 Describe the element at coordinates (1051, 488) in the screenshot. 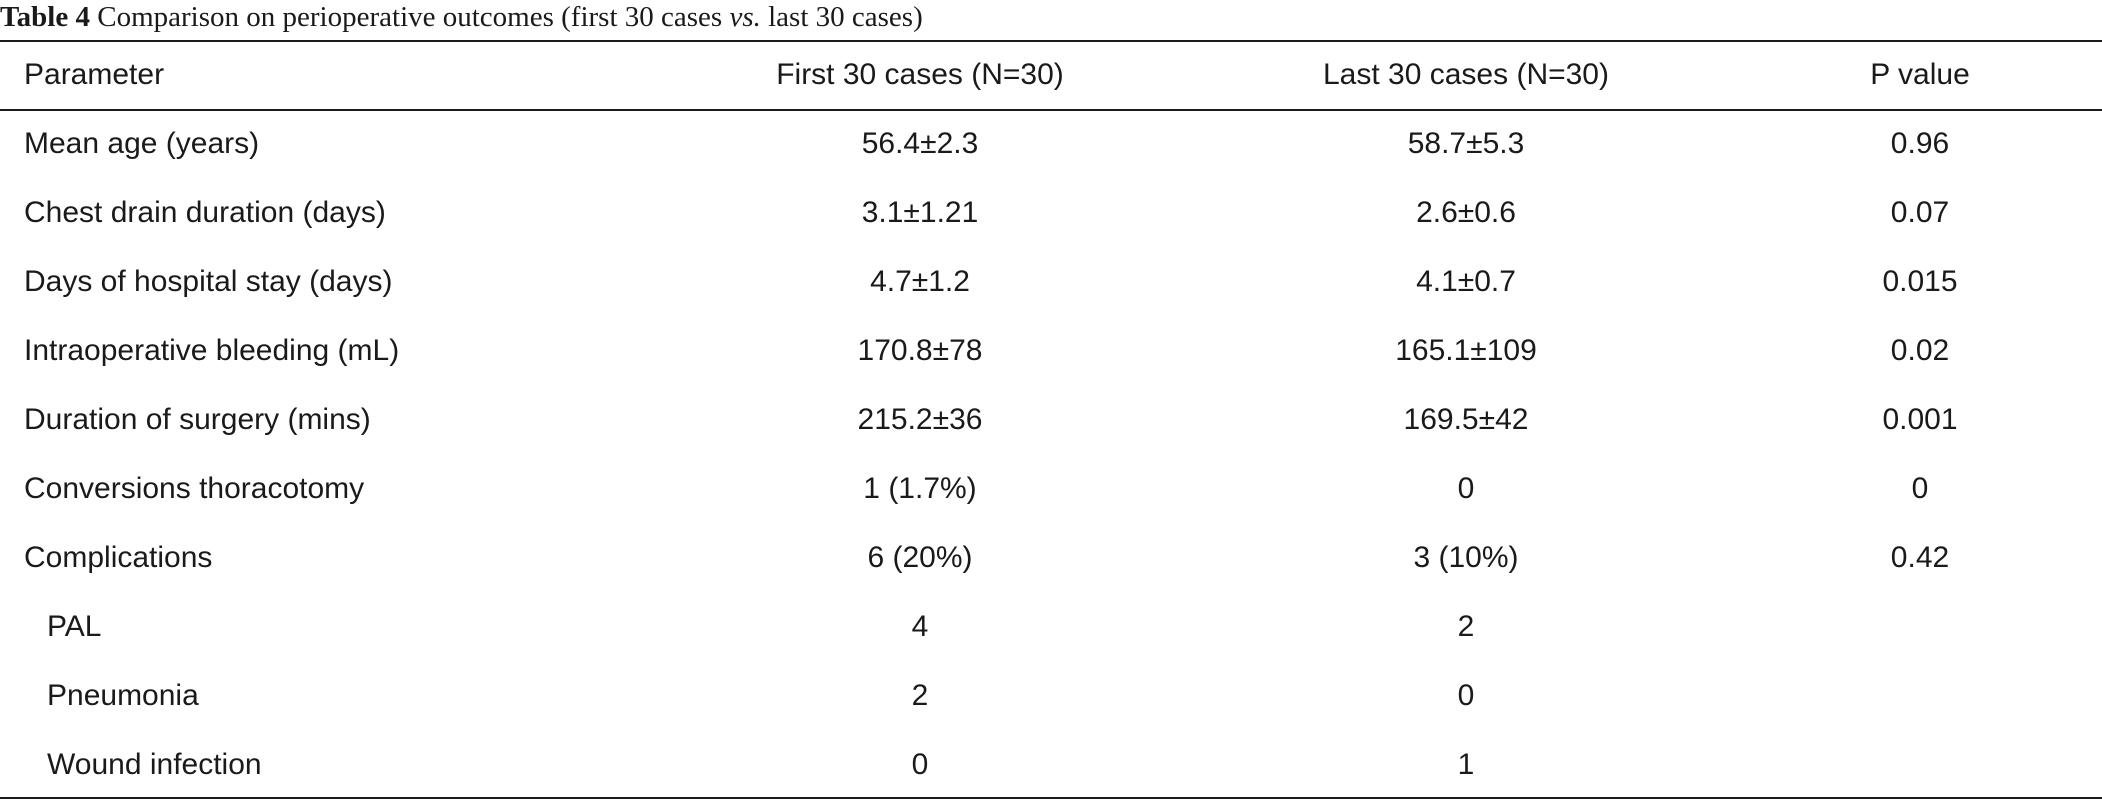

I see `table-row: Conversions thoracotomy 1 (1.7%) 0 0` at that location.